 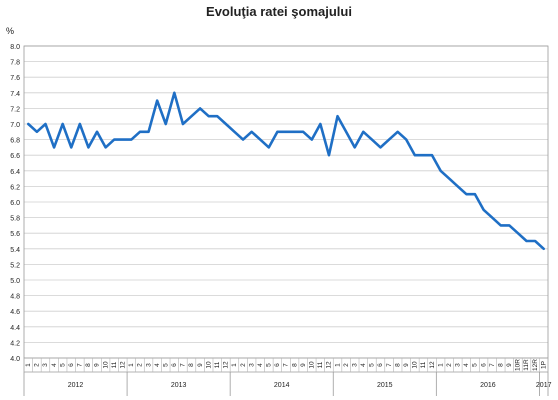 I want to click on x-tick-label-year: 2014, so click(x=282, y=385).